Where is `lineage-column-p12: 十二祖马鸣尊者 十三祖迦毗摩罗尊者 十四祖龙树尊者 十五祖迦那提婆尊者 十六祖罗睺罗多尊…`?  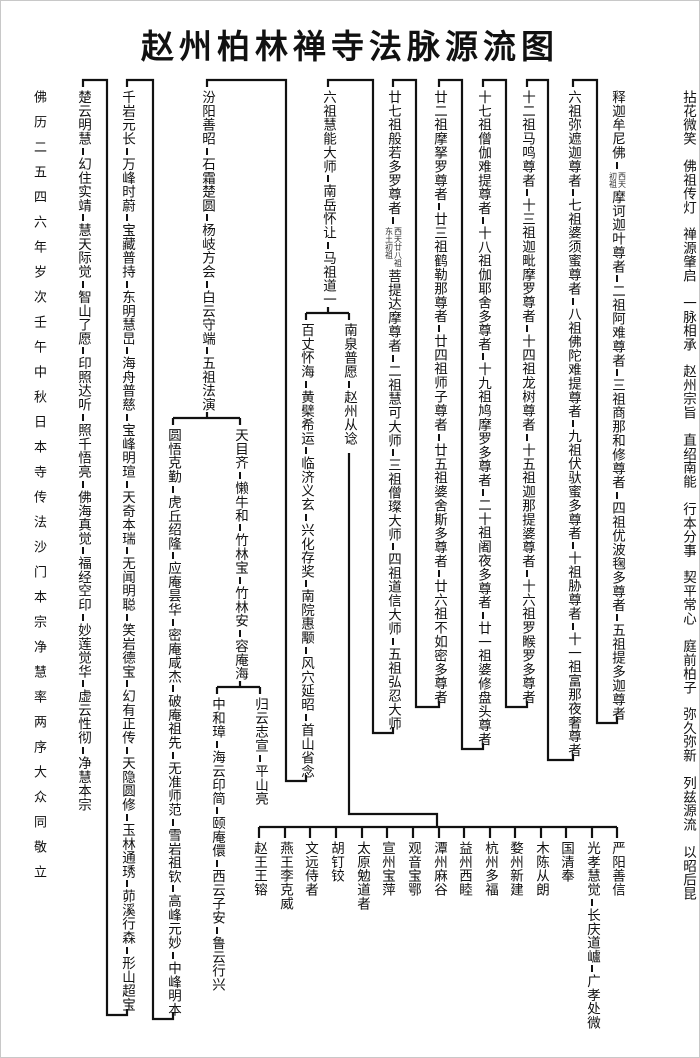
lineage-column-p12: 十二祖马鸣尊者 十三祖迦毗摩罗尊者 十四祖龙树尊者 十五祖迦那提婆尊者 十六祖罗睺罗多尊… is located at coordinates (527, 397).